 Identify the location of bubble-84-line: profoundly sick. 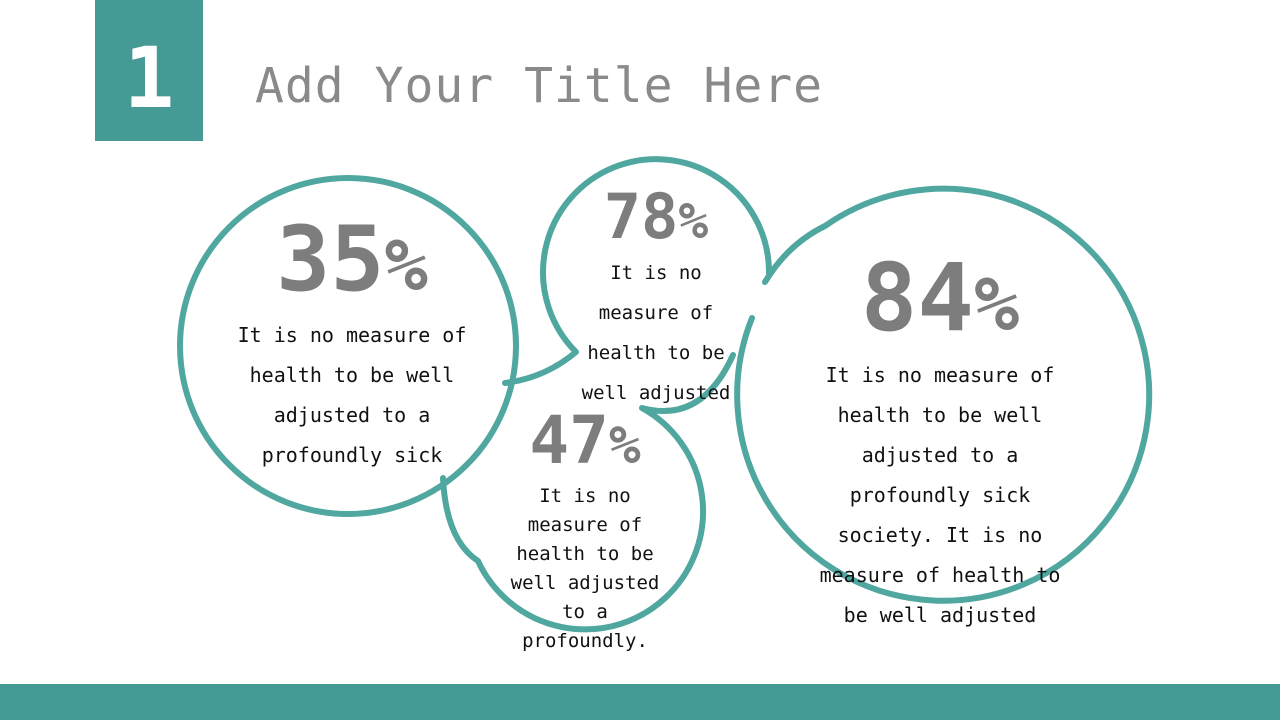
(940, 495).